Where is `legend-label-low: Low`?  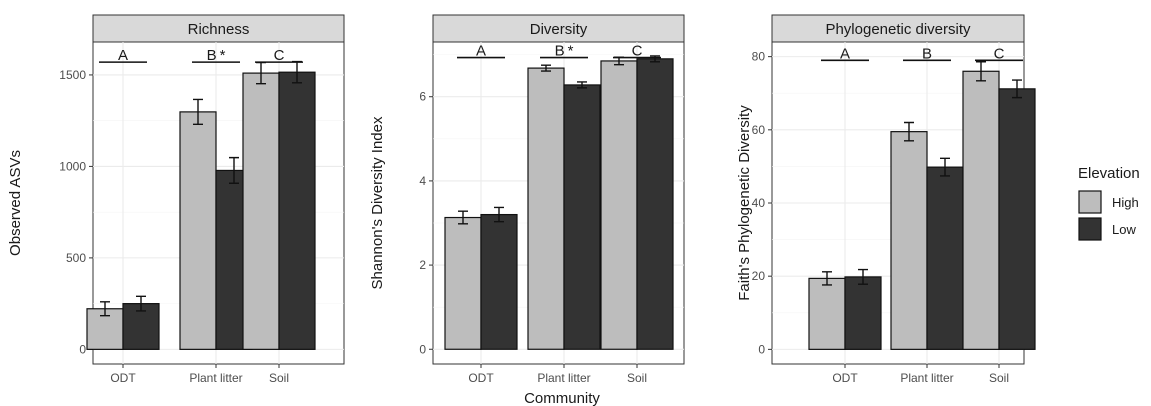
legend-label-low: Low is located at coordinates (1124, 229).